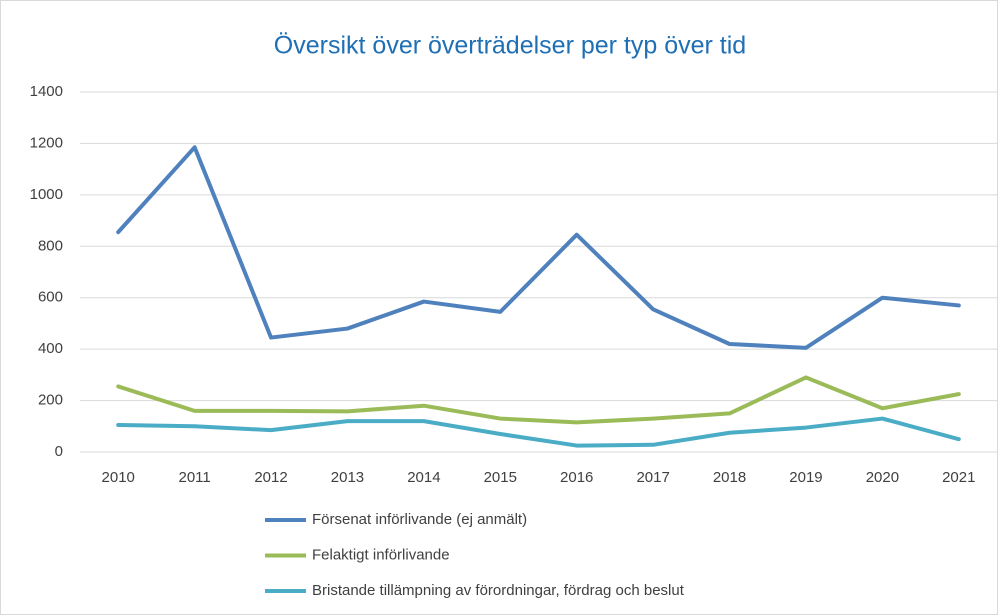 This screenshot has width=998, height=615. I want to click on x-tick-label: 2013, so click(347, 477).